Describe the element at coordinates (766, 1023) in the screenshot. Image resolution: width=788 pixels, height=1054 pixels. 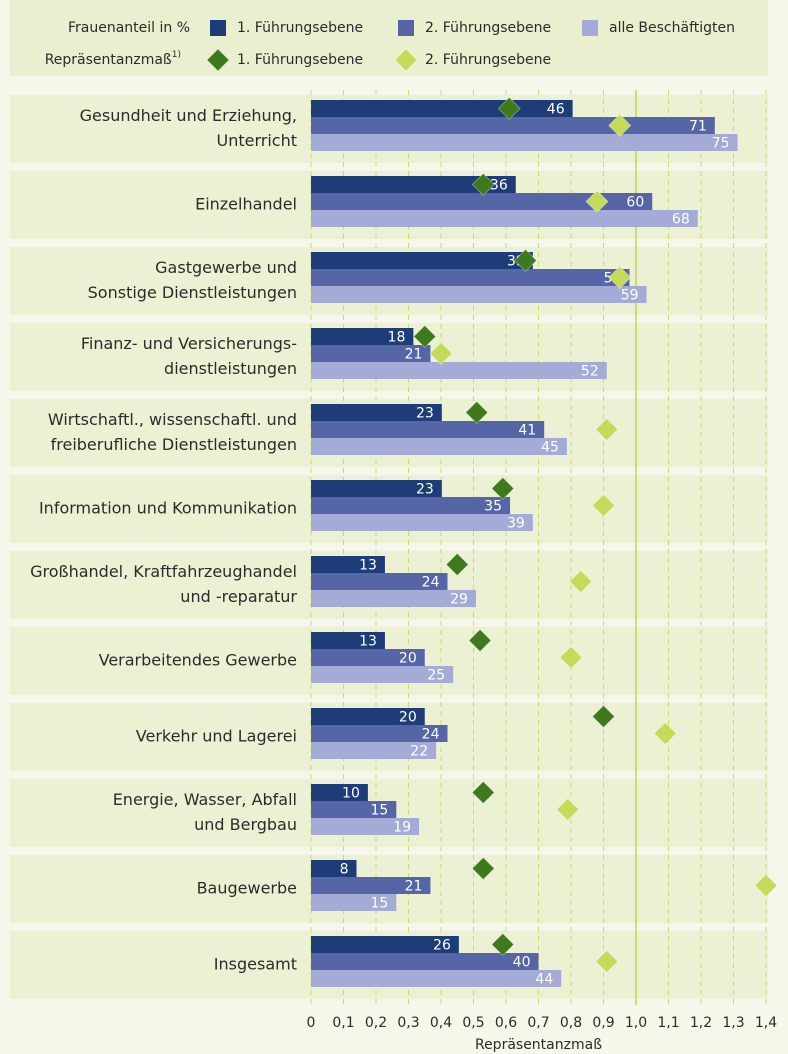
I see `x-tick-label: 1,4` at that location.